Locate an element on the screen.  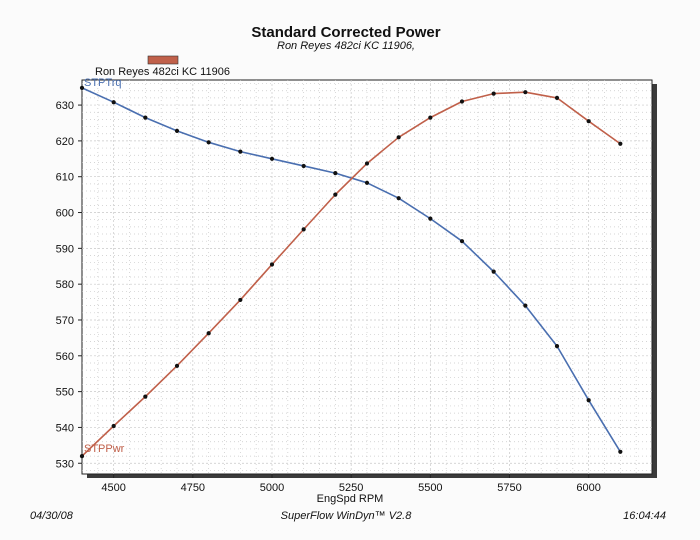
y-tick-label: 560 is located at coordinates (65, 357).